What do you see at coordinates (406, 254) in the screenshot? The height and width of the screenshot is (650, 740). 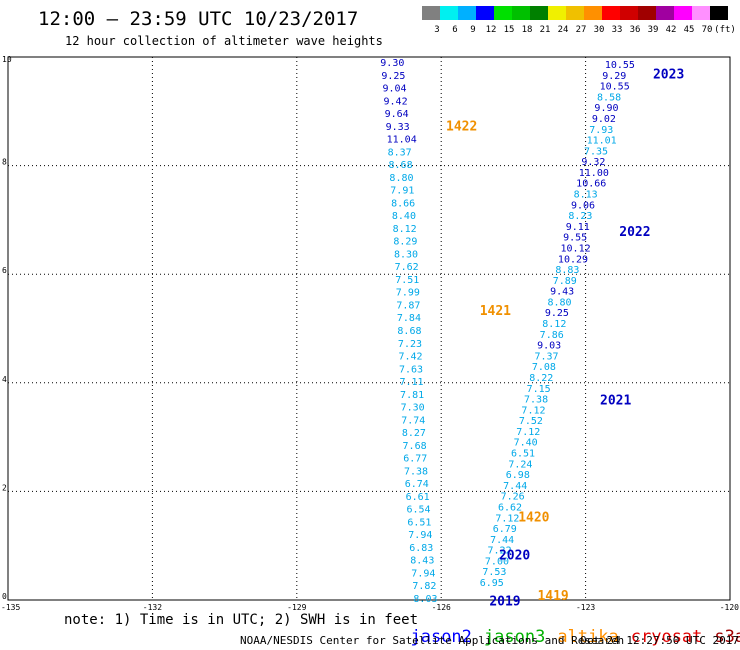 I see `swh-value-track-a: 8.30` at bounding box center [406, 254].